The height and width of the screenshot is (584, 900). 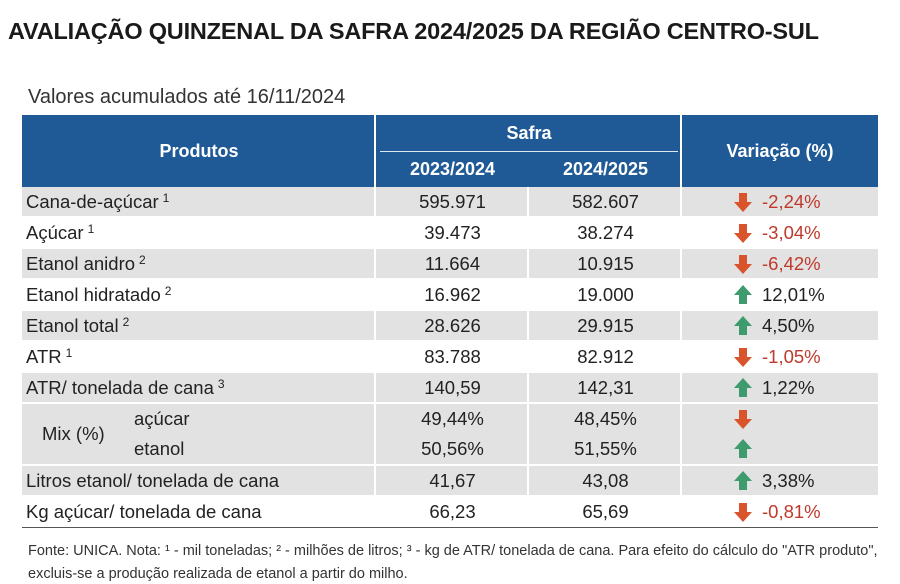 What do you see at coordinates (162, 418) in the screenshot?
I see `mix-acucar-label: açúcar` at bounding box center [162, 418].